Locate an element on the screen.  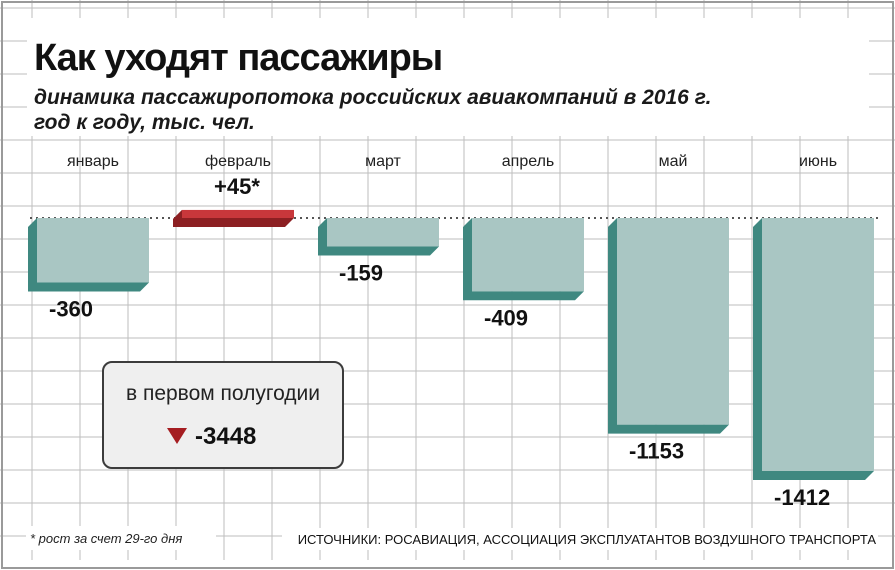
bar-2-shadow is located at coordinates (233, 218).